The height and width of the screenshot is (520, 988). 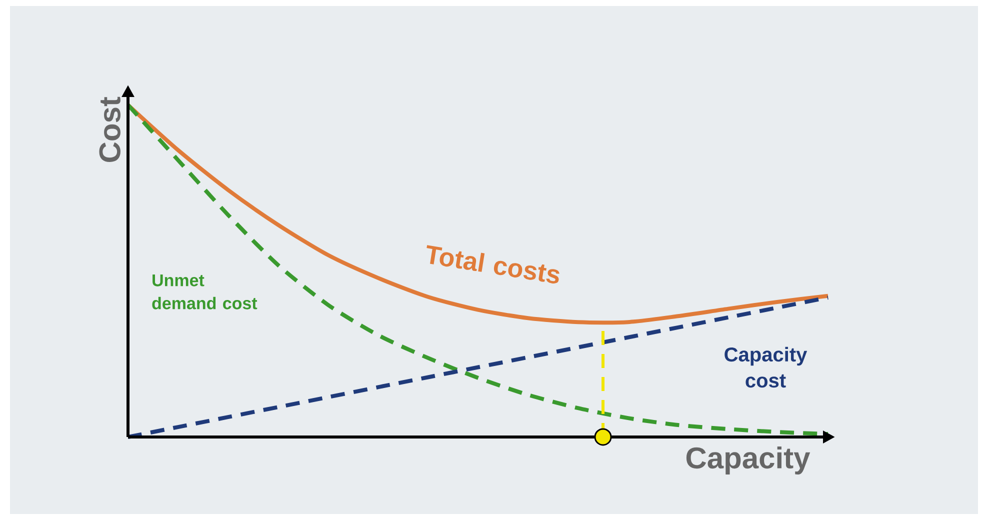 I want to click on y-axis-title: Cost, so click(x=109, y=129).